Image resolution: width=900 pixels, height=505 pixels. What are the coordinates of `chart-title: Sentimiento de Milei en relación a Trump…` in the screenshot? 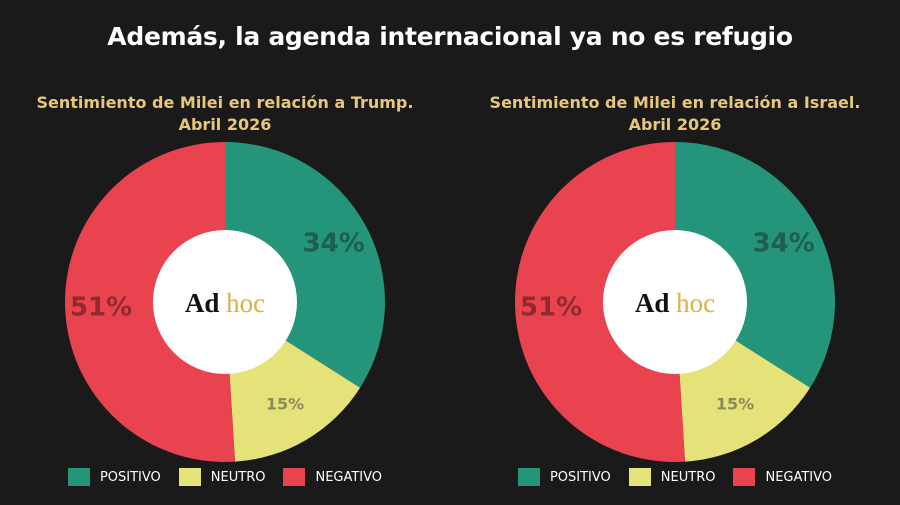 It's located at (225, 114).